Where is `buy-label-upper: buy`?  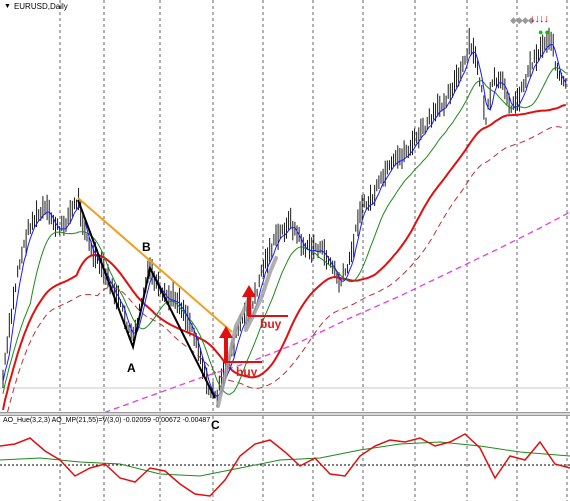
buy-label-upper: buy is located at coordinates (271, 324).